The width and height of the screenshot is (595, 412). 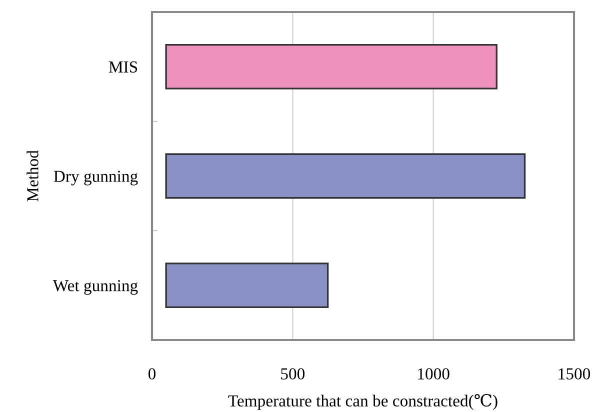 What do you see at coordinates (96, 178) in the screenshot?
I see `y-tick-label: Dry gunning` at bounding box center [96, 178].